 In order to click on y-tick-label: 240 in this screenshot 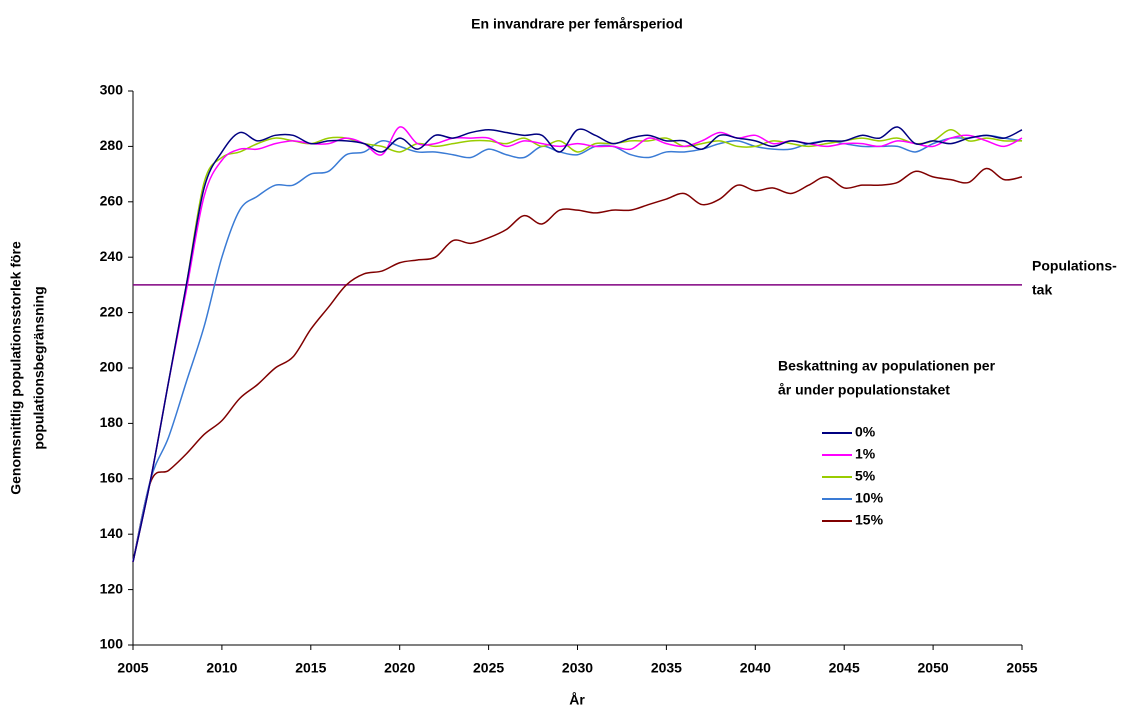, I will do `click(112, 256)`.